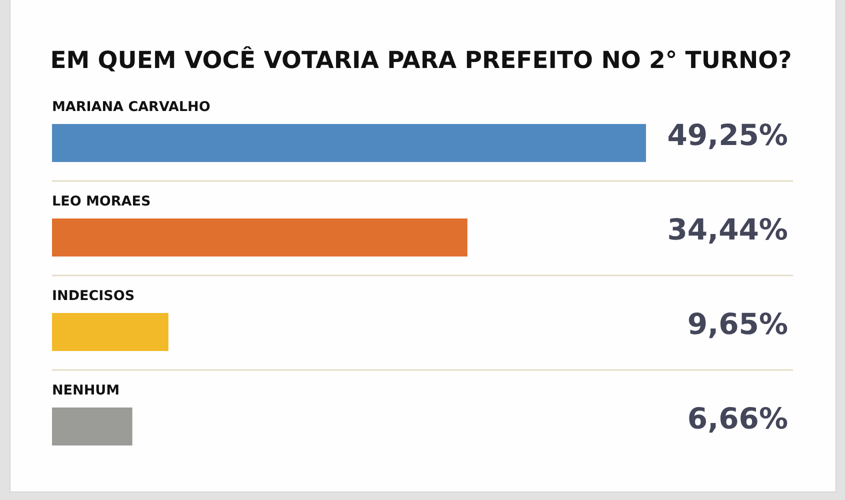  What do you see at coordinates (421, 60) in the screenshot?
I see `chart-title: EM QUEM VOCÊ VOTARIA PARA PREFEITO NO 2° TURNO?` at bounding box center [421, 60].